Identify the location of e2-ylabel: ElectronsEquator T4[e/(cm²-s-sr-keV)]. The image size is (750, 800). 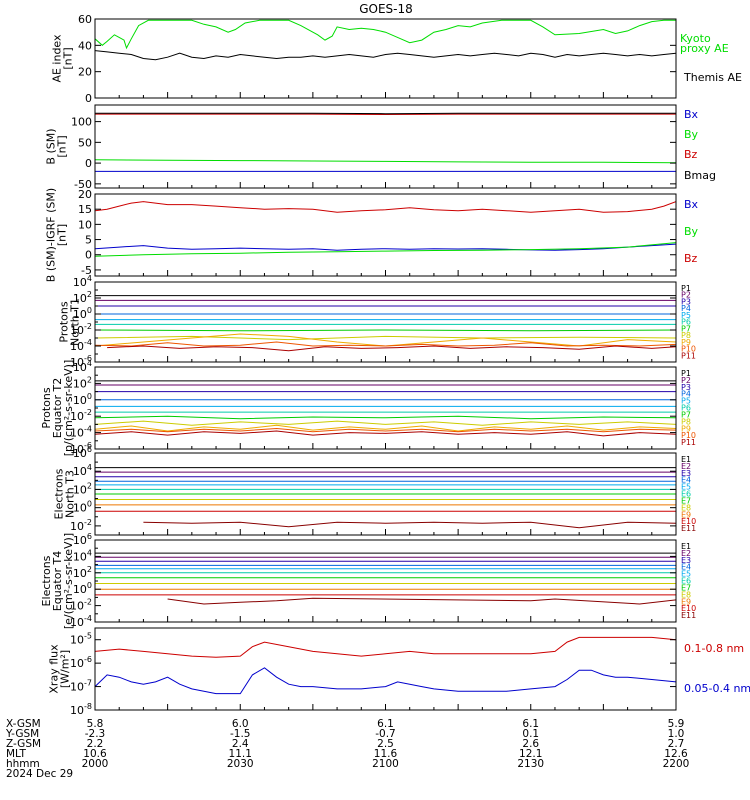
(57, 581).